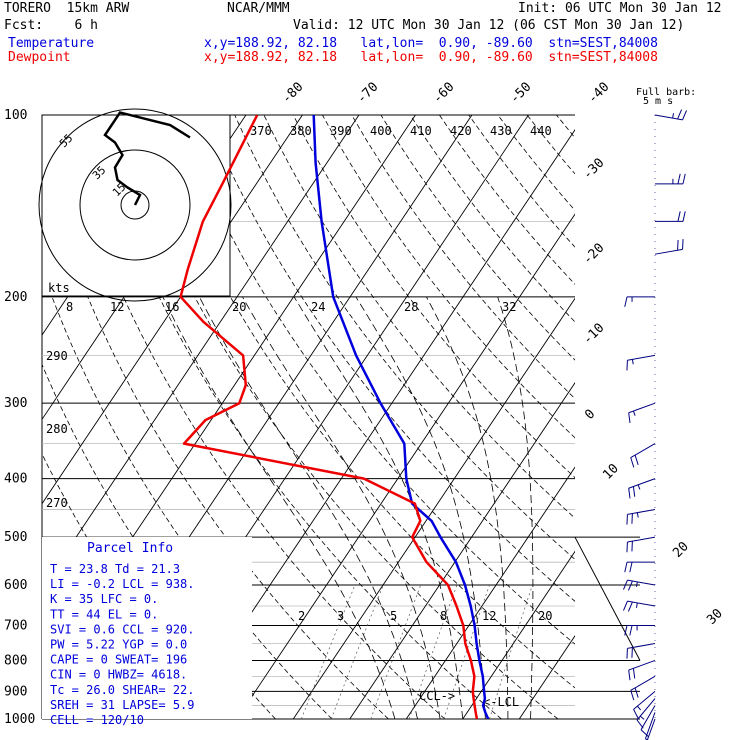 The height and width of the screenshot is (740, 740). Describe the element at coordinates (658, 101) in the screenshot. I see `barb-legend-line2: 5 m s` at that location.